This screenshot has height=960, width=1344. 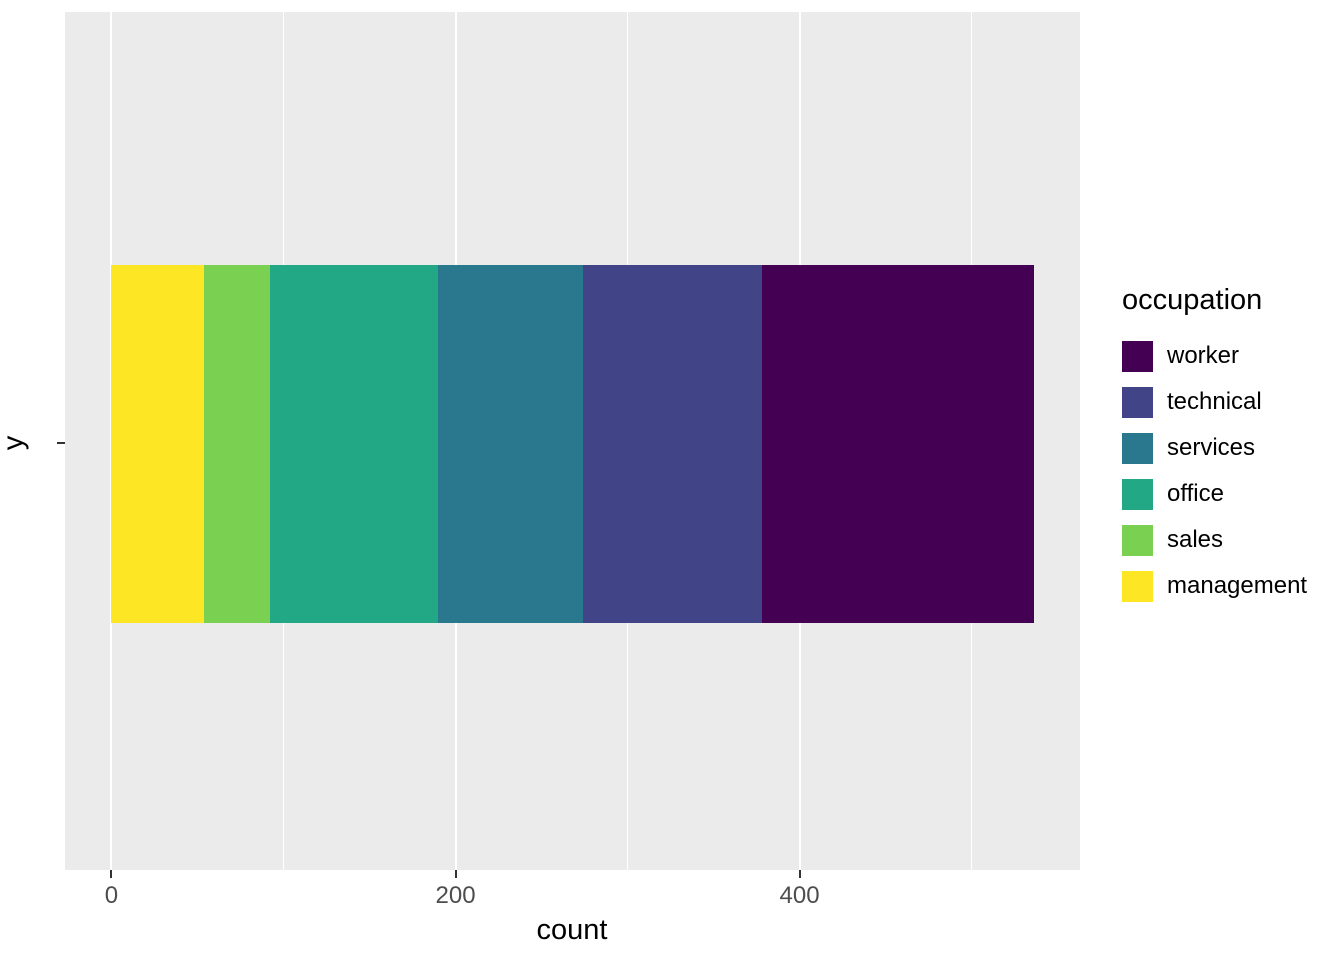 I want to click on legend-swatch-office, so click(x=1137, y=494).